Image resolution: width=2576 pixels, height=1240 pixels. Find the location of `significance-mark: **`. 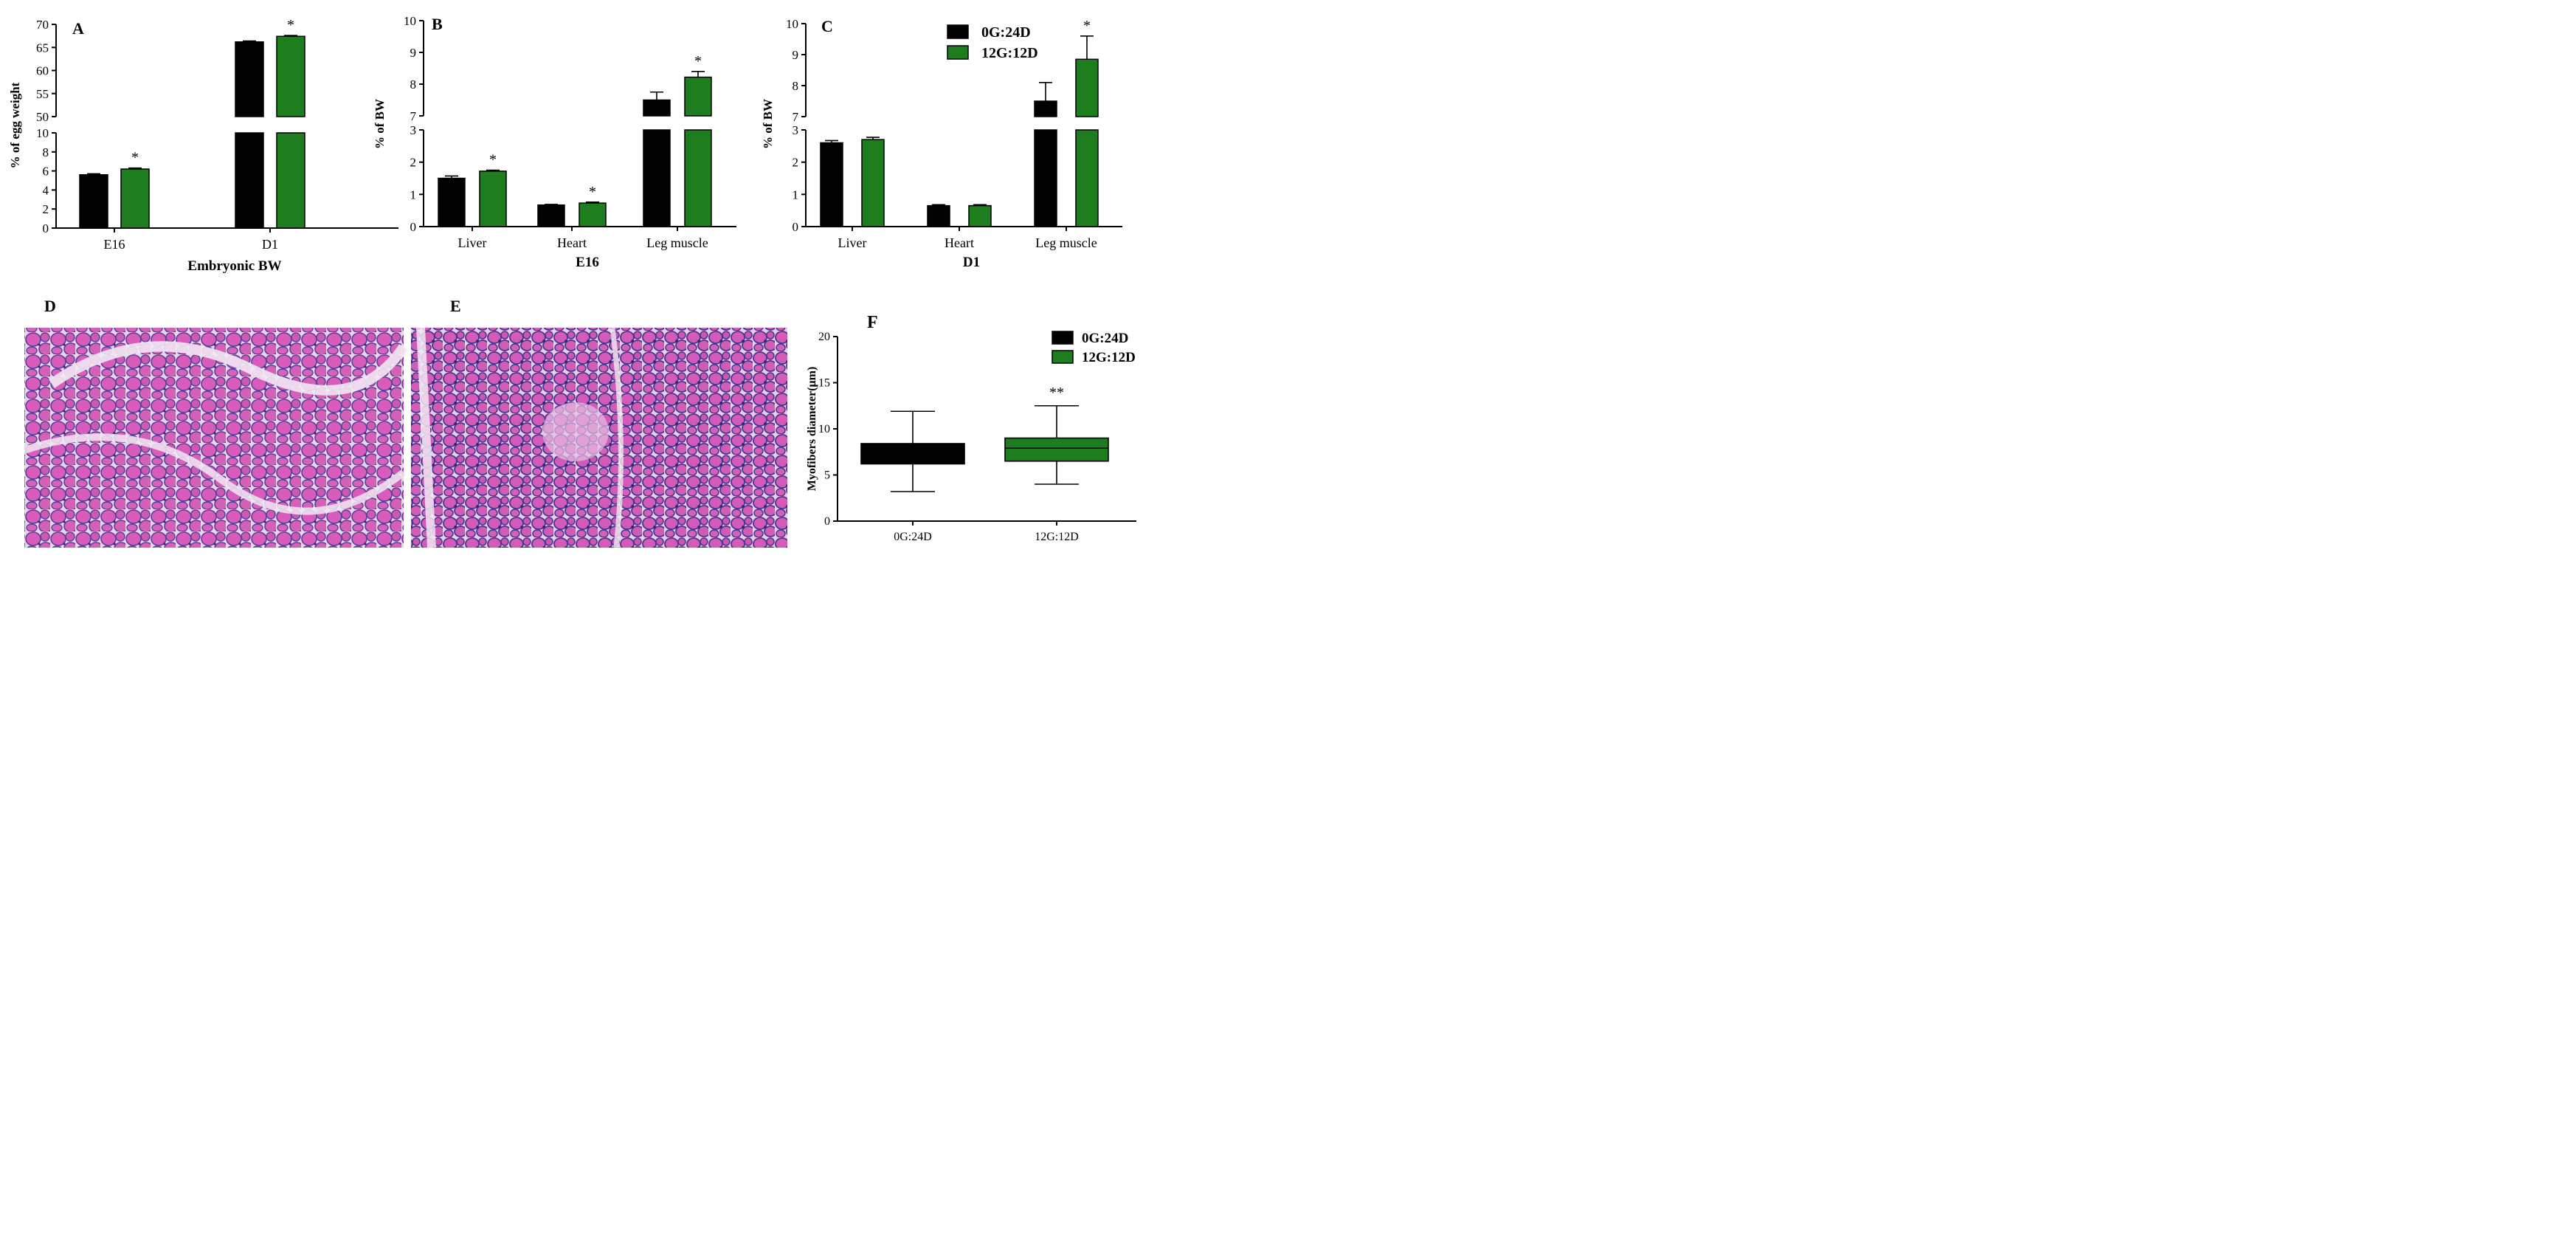

significance-mark: ** is located at coordinates (1057, 393).